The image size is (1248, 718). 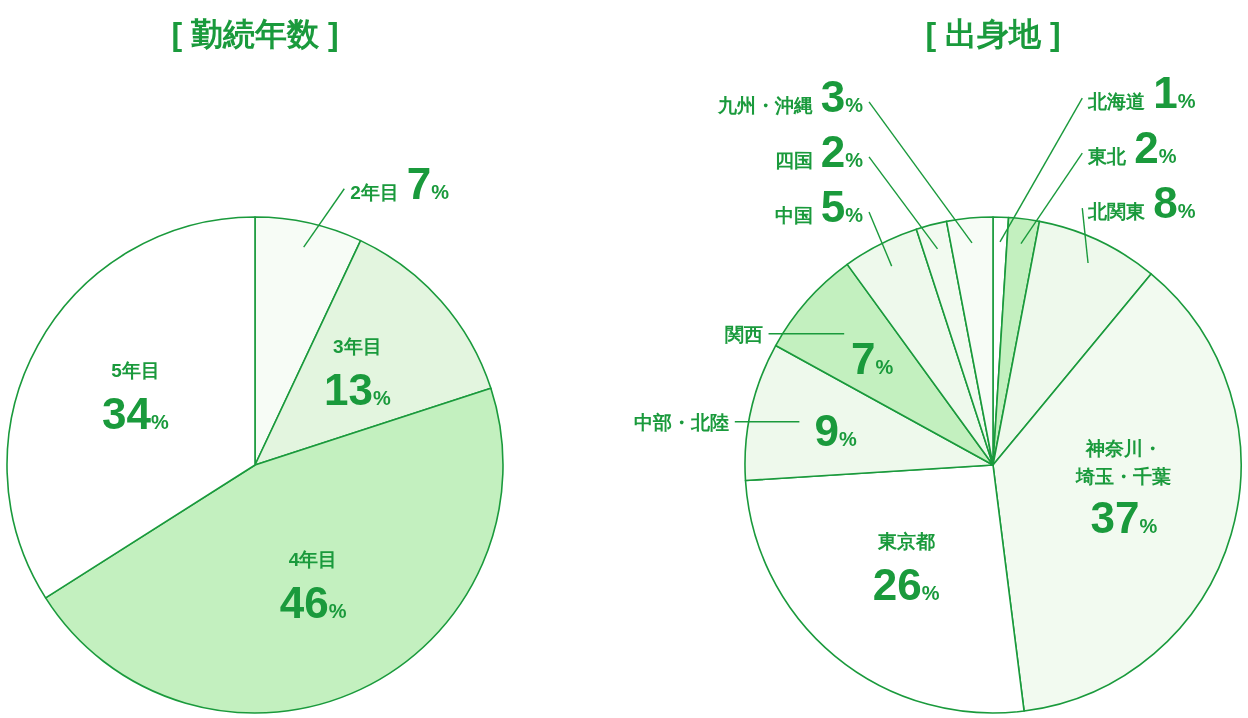 I want to click on slice-label: 中国, so click(x=793, y=215).